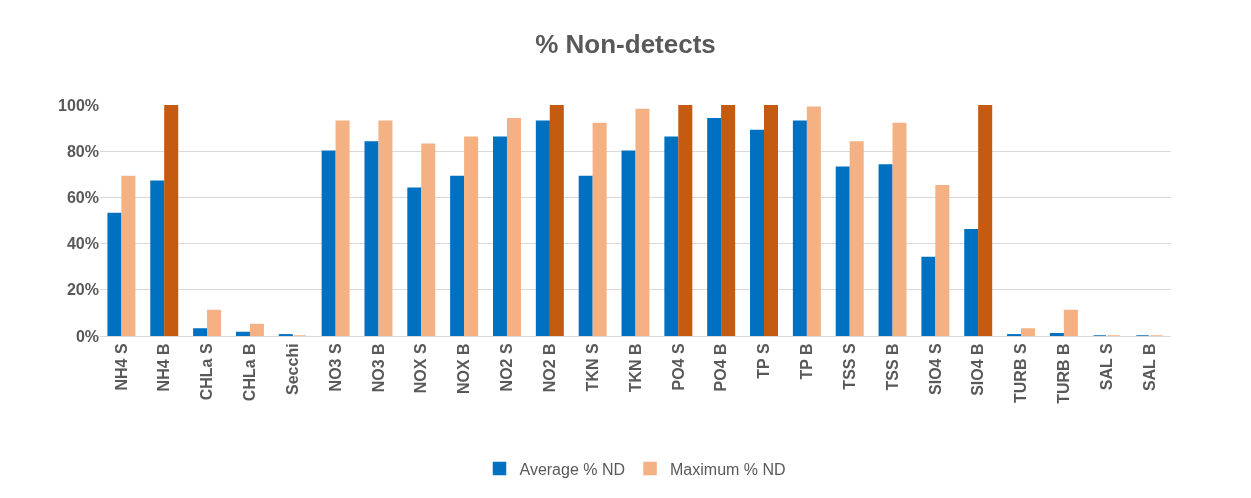 The image size is (1251, 498). I want to click on y-tick-label: 20%, so click(82, 290).